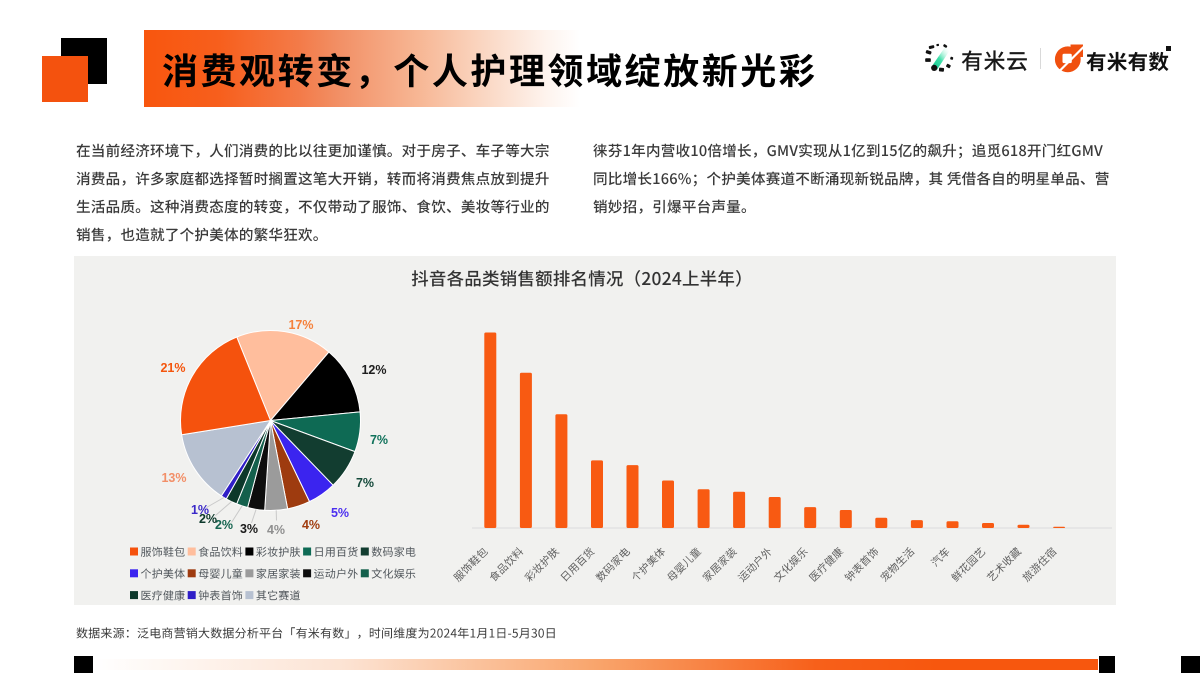  I want to click on svg-text: 5%, so click(340, 513).